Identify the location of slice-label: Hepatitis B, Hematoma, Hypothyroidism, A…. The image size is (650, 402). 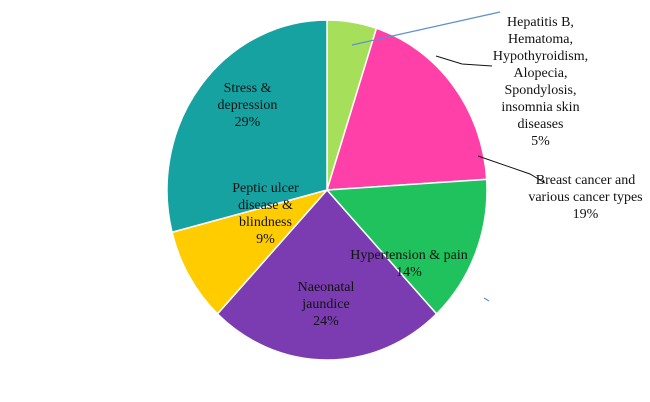
(540, 82).